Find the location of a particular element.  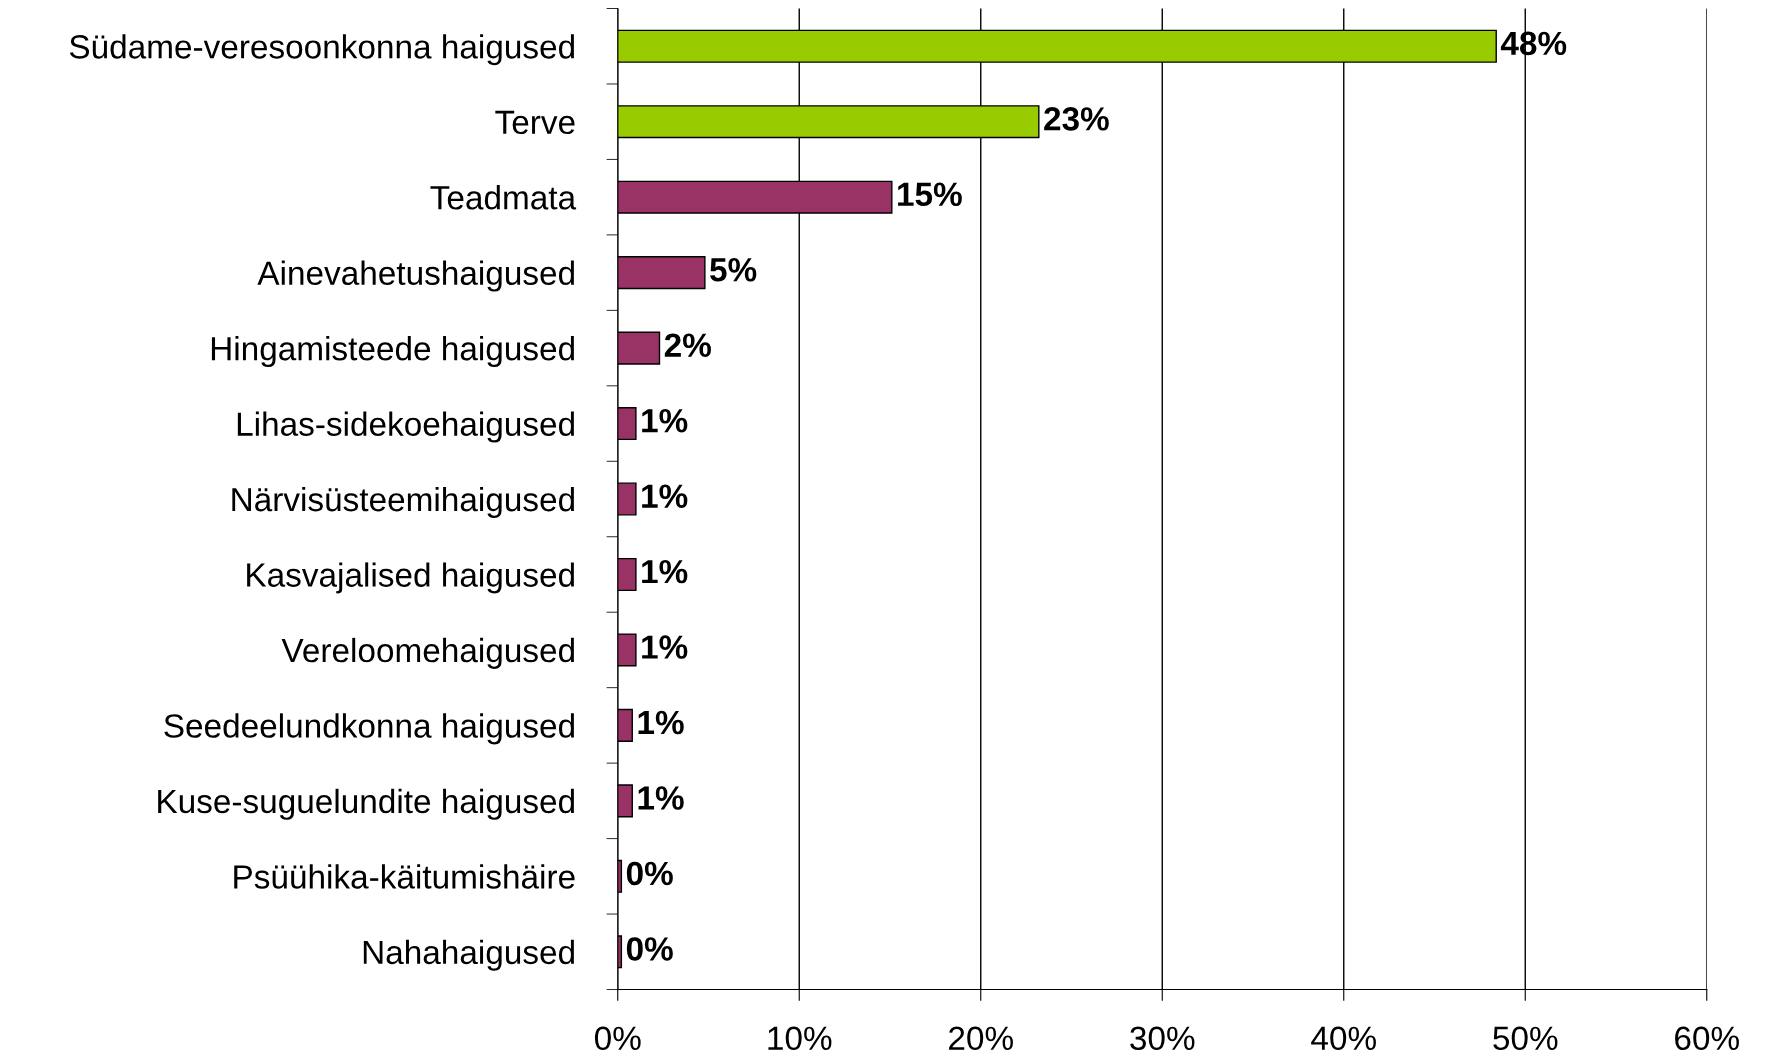

x-tick-label: 20% is located at coordinates (981, 1038).